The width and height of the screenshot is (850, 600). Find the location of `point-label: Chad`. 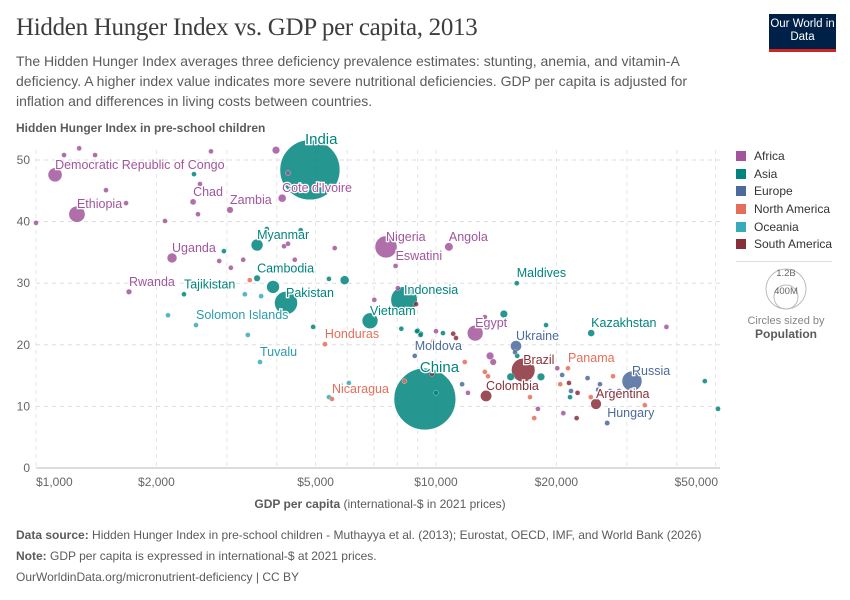

point-label: Chad is located at coordinates (208, 192).